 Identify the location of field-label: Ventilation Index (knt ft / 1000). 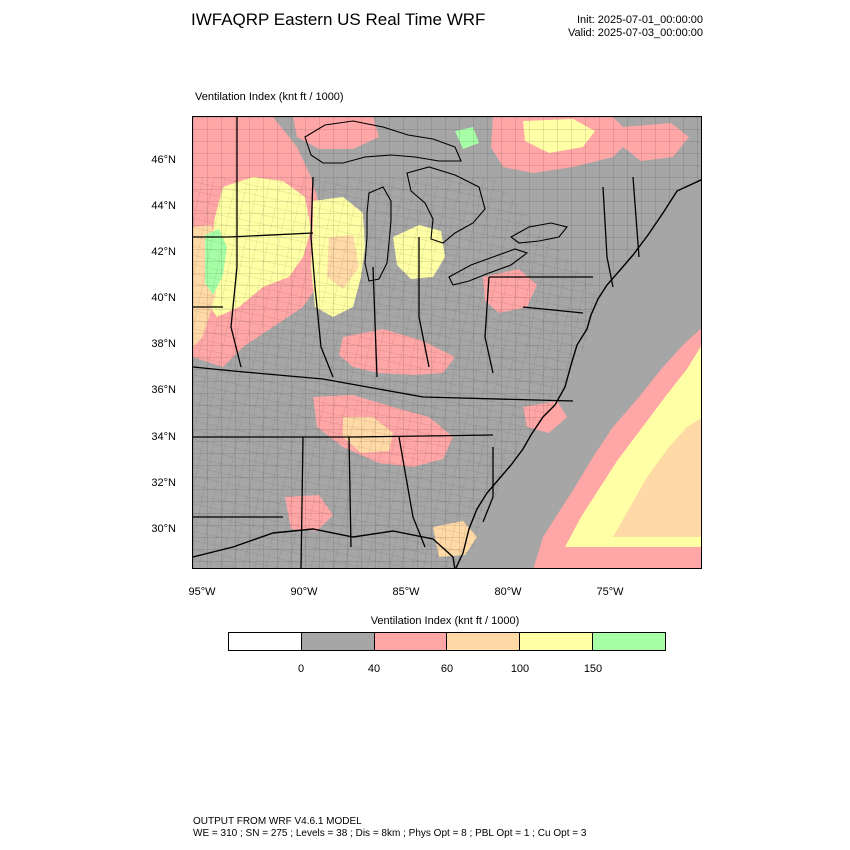
(269, 97).